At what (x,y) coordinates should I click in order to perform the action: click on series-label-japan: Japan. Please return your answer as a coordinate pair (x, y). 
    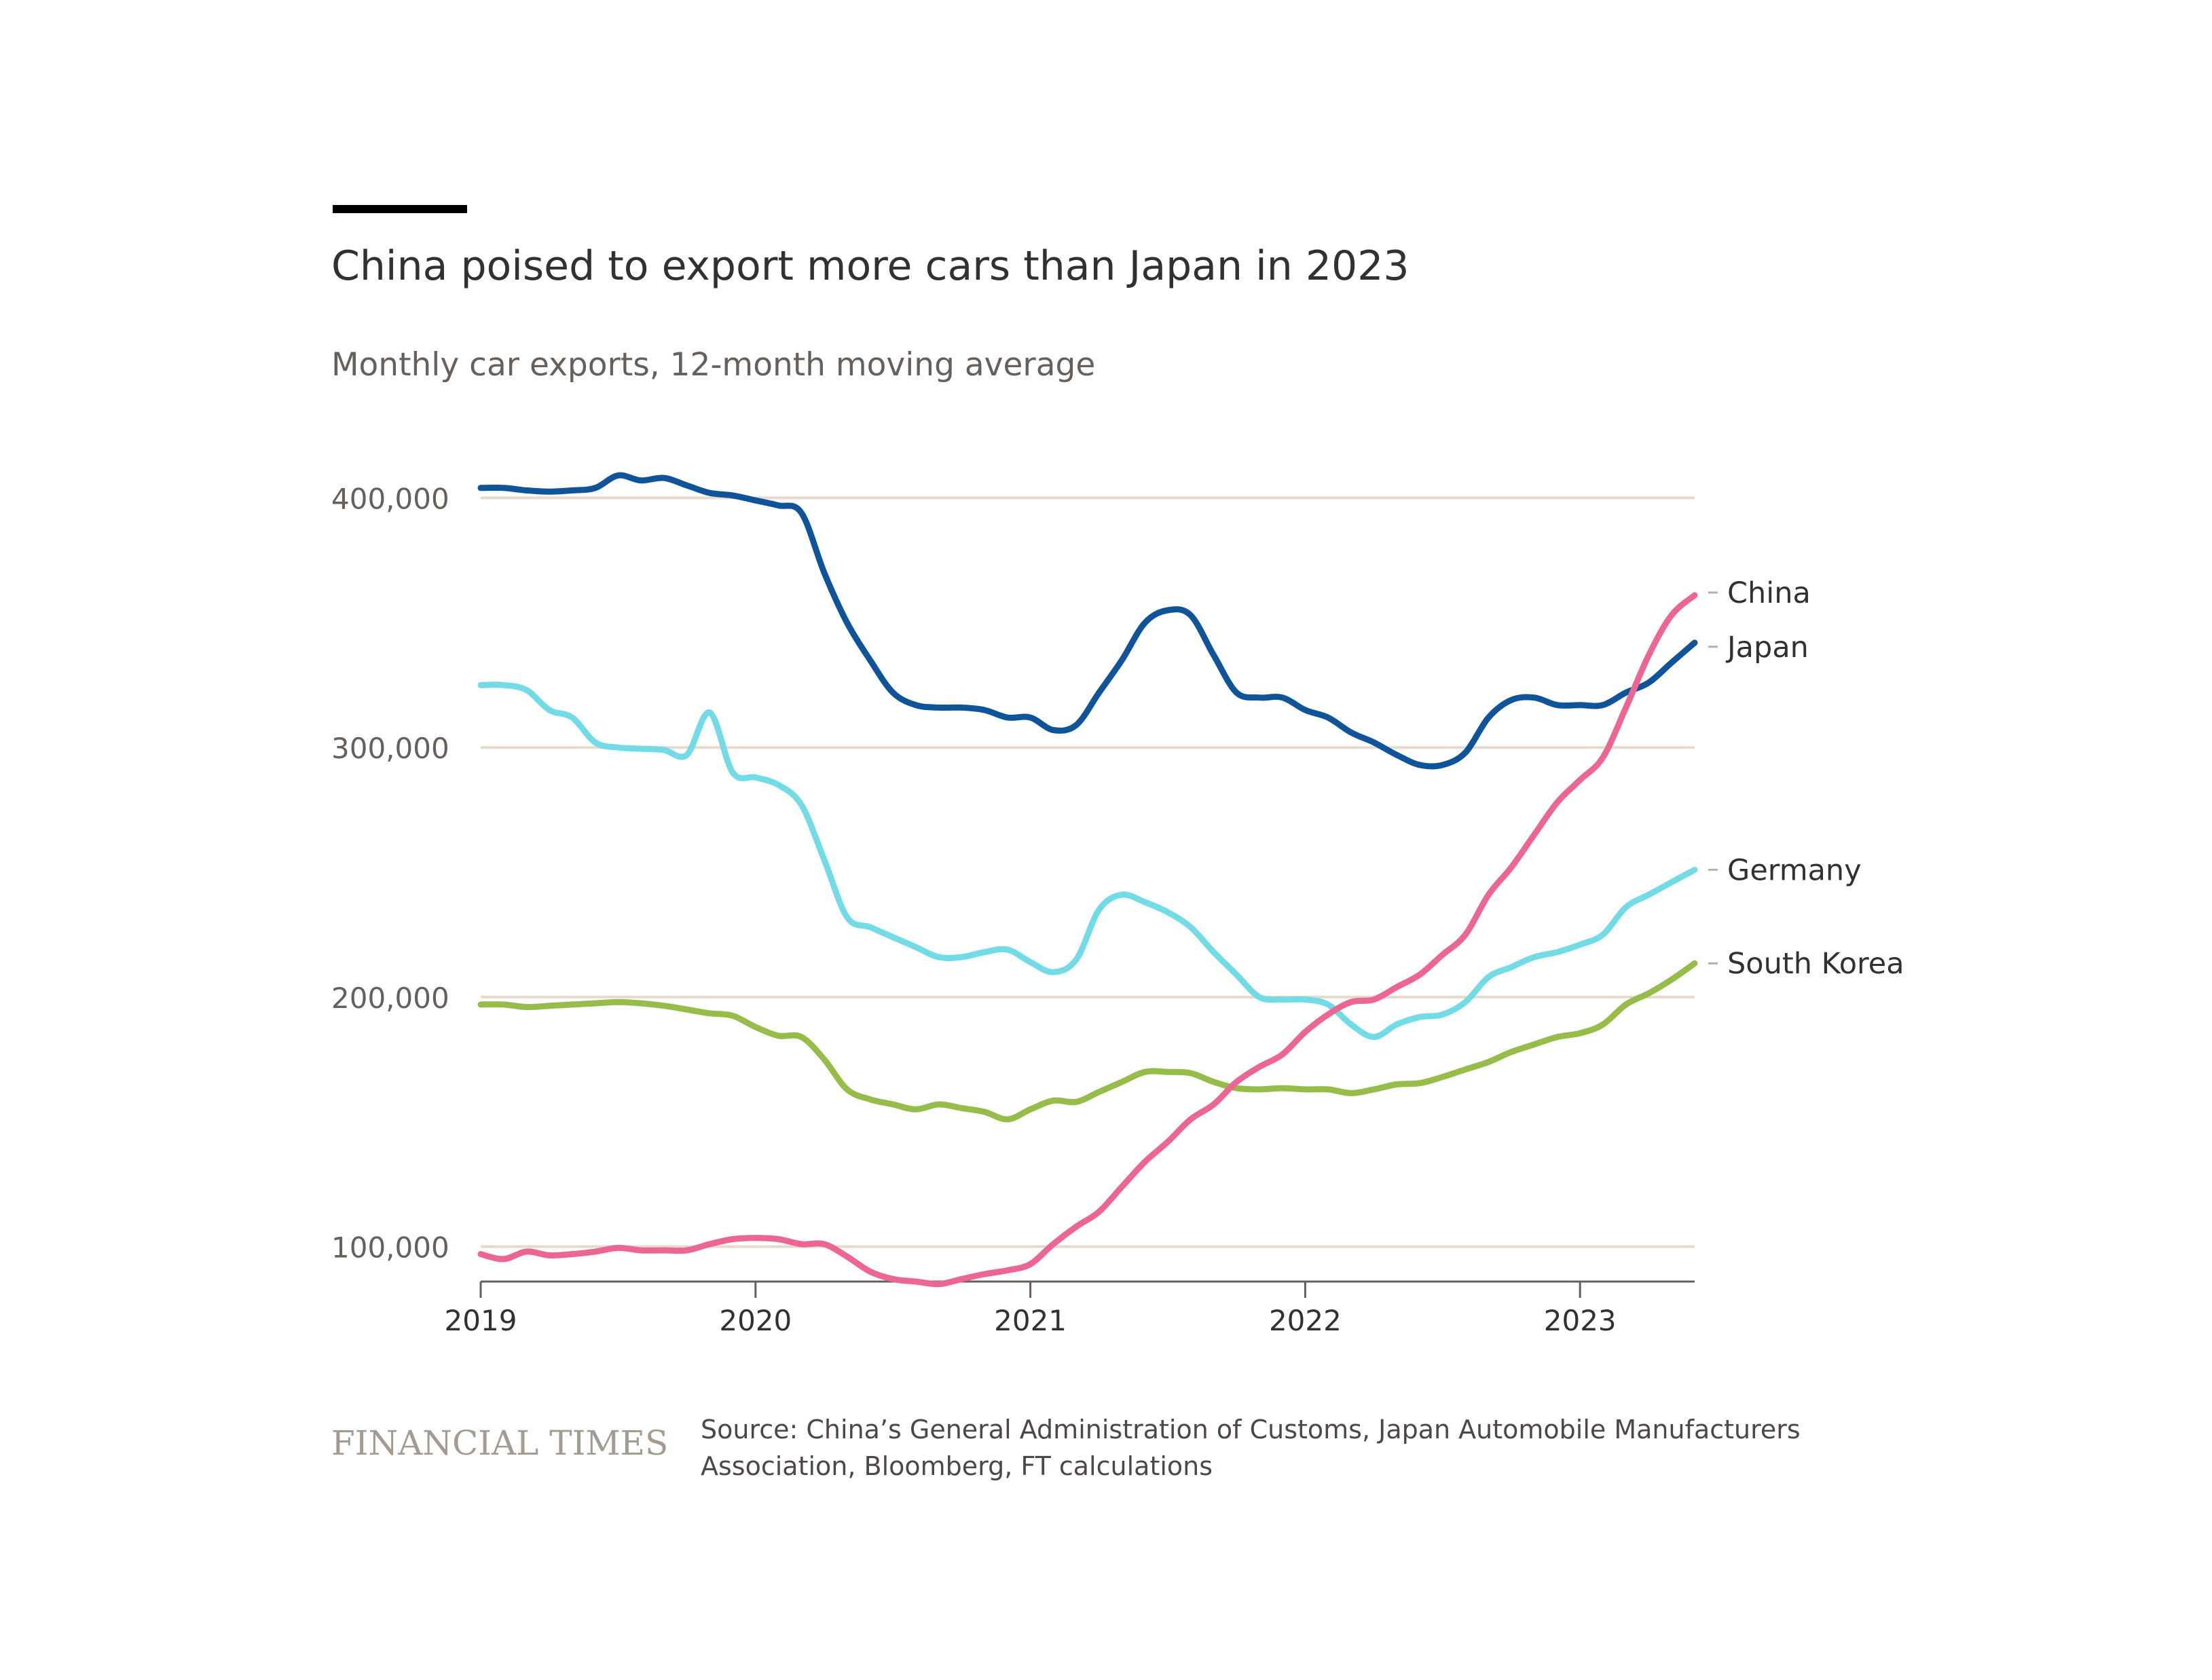
    Looking at the image, I should click on (1767, 648).